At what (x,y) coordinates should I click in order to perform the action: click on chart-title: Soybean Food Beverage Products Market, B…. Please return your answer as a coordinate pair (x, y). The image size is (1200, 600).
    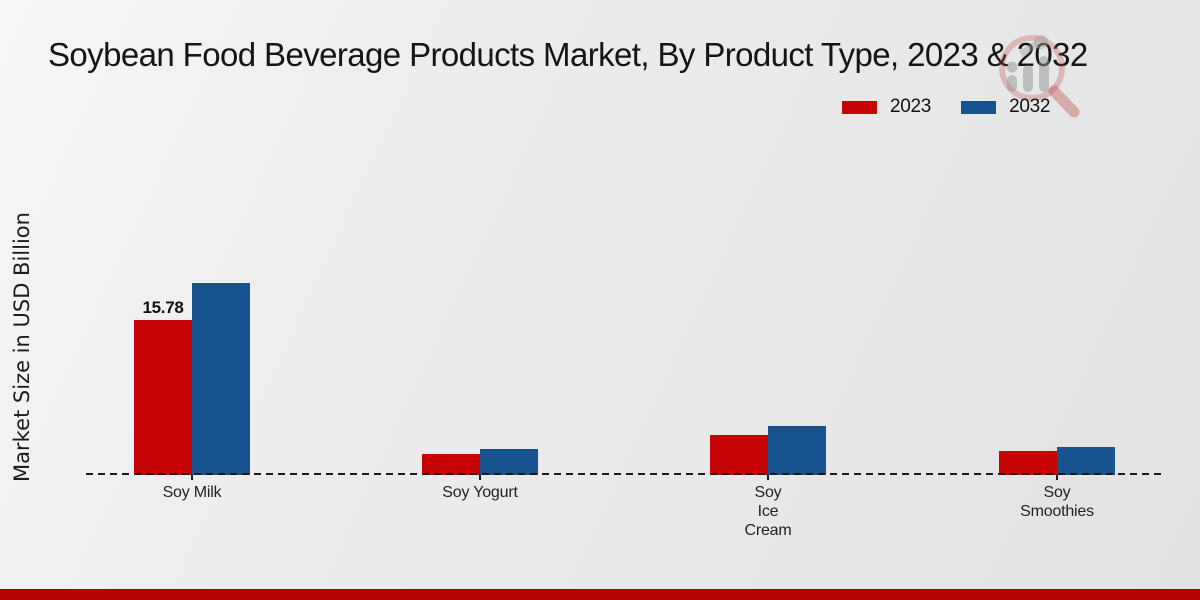
    Looking at the image, I should click on (568, 54).